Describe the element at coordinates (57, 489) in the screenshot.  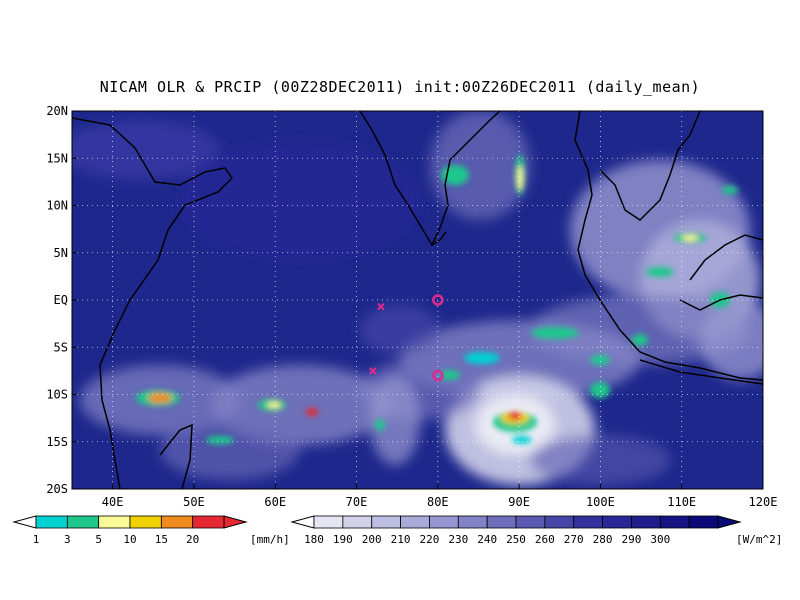
I see `lat-tick-label: 20S` at that location.